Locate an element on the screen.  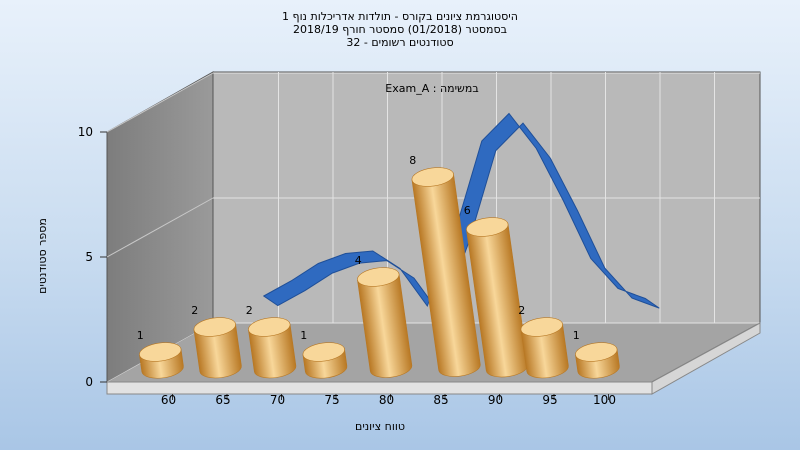
x-tick-label: 75 is located at coordinates (331, 400).